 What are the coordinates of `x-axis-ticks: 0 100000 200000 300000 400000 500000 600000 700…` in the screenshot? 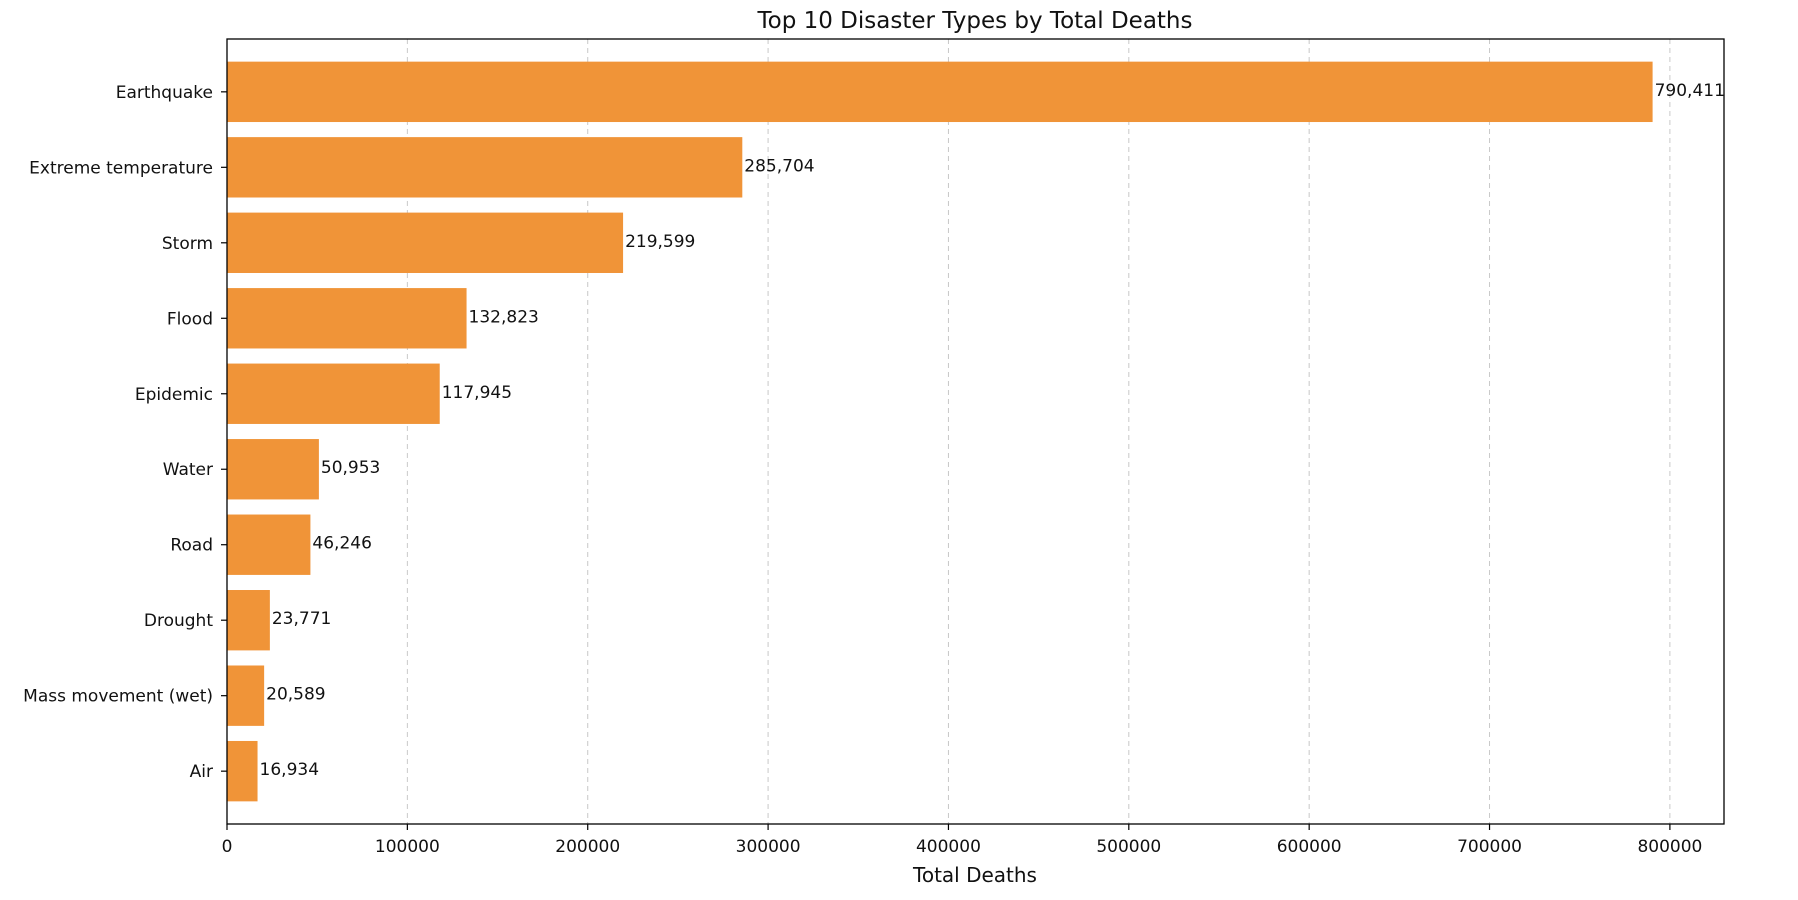 It's located at (962, 840).